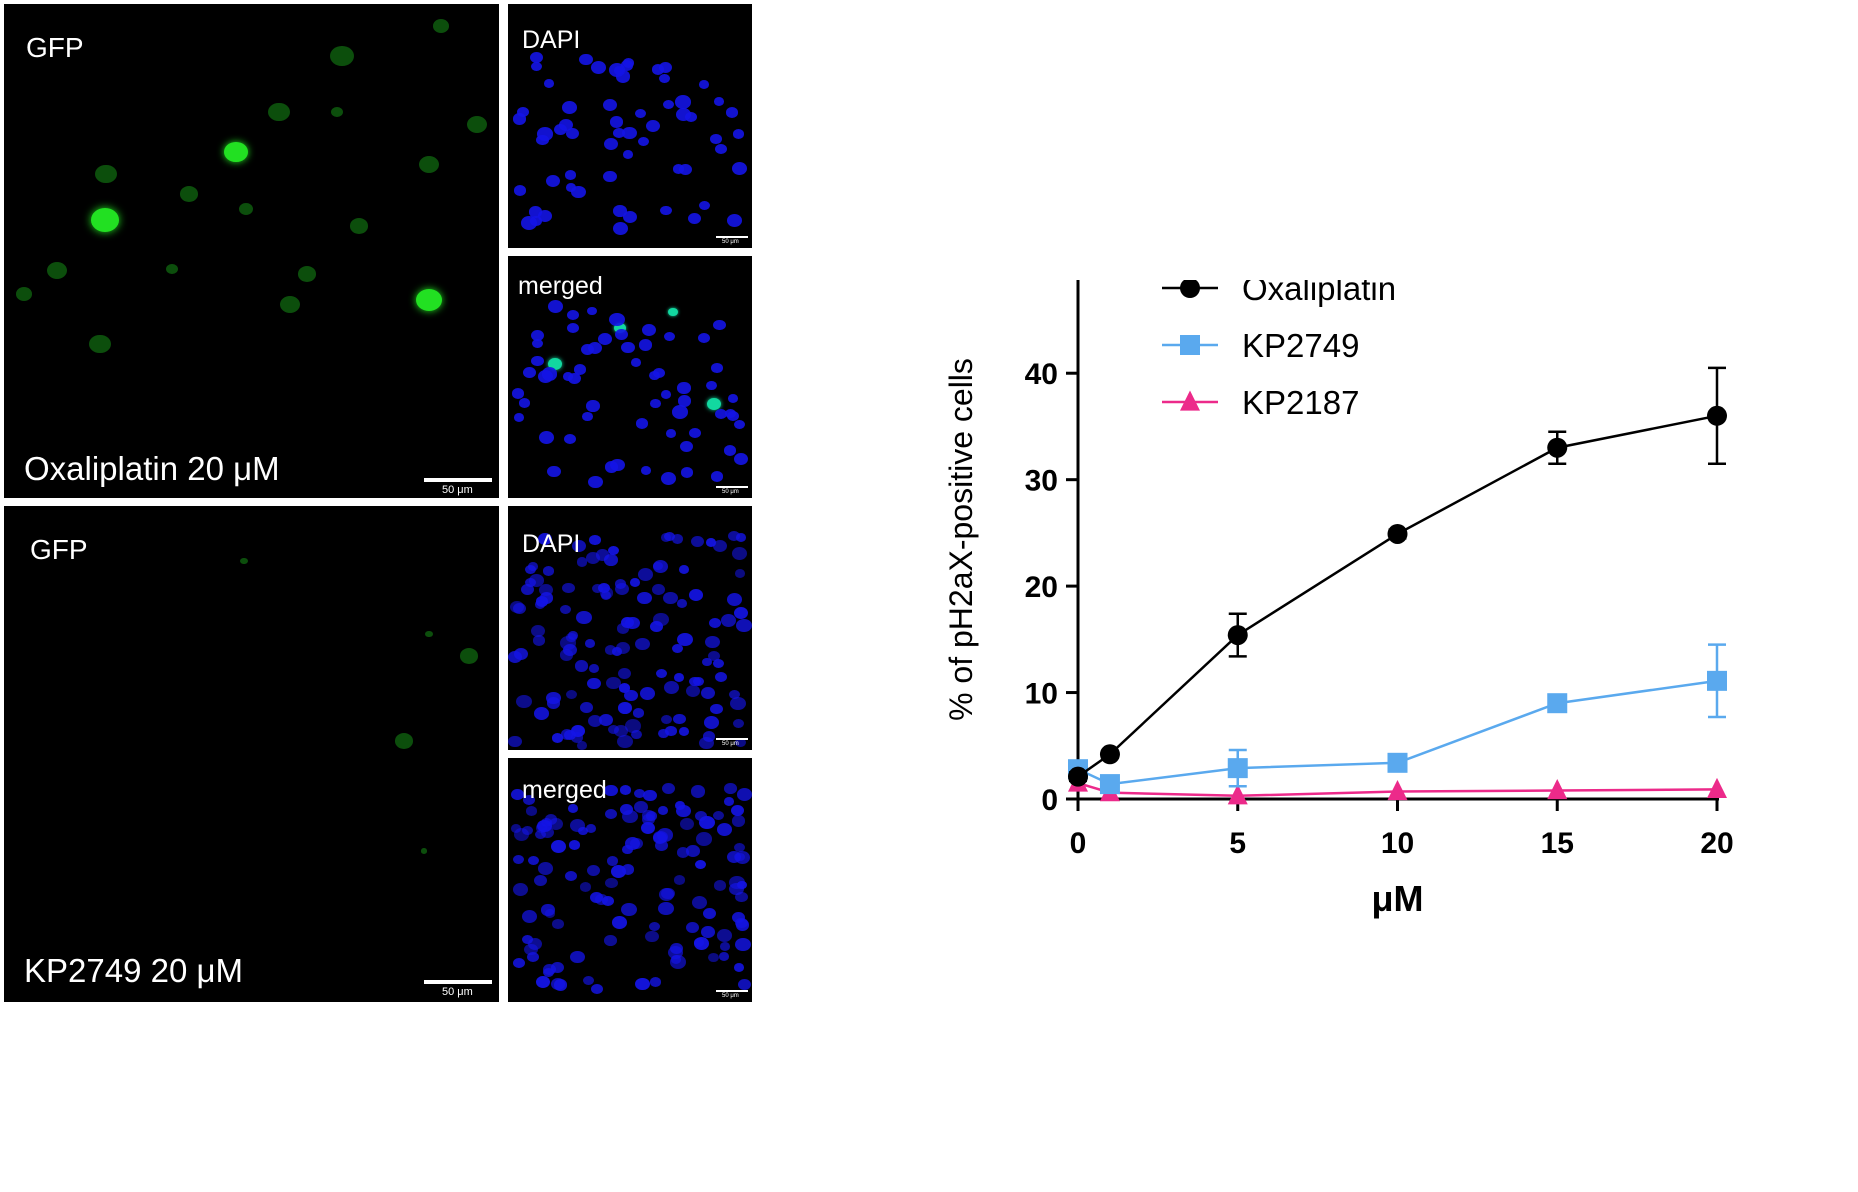 This screenshot has width=1858, height=1192. I want to click on data-point-kp2187, so click(1397, 790).